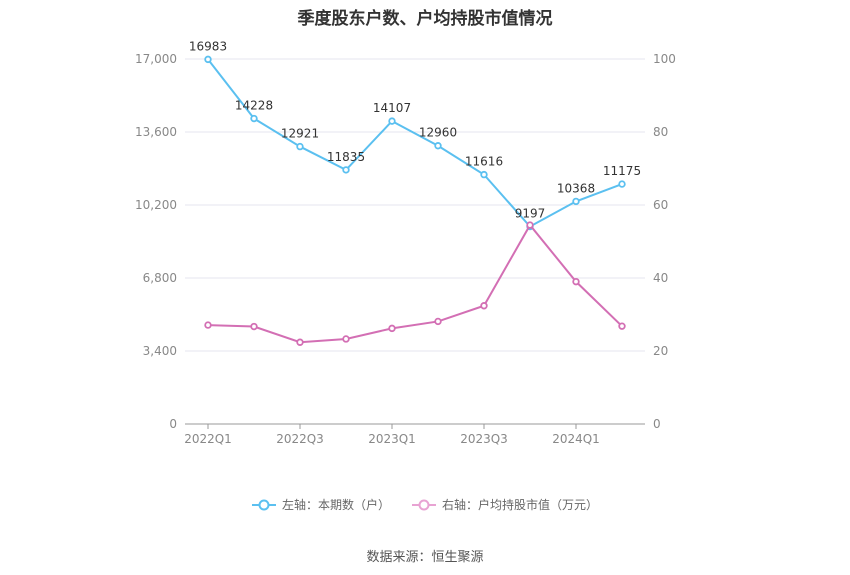 Image resolution: width=850 pixels, height=575 pixels. I want to click on right-tick-label: 20, so click(660, 351).